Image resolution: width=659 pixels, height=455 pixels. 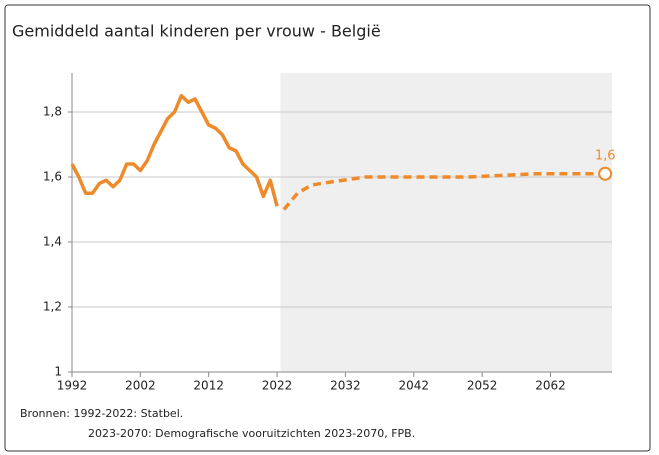 I want to click on x-tick-label: 2032, so click(x=345, y=386).